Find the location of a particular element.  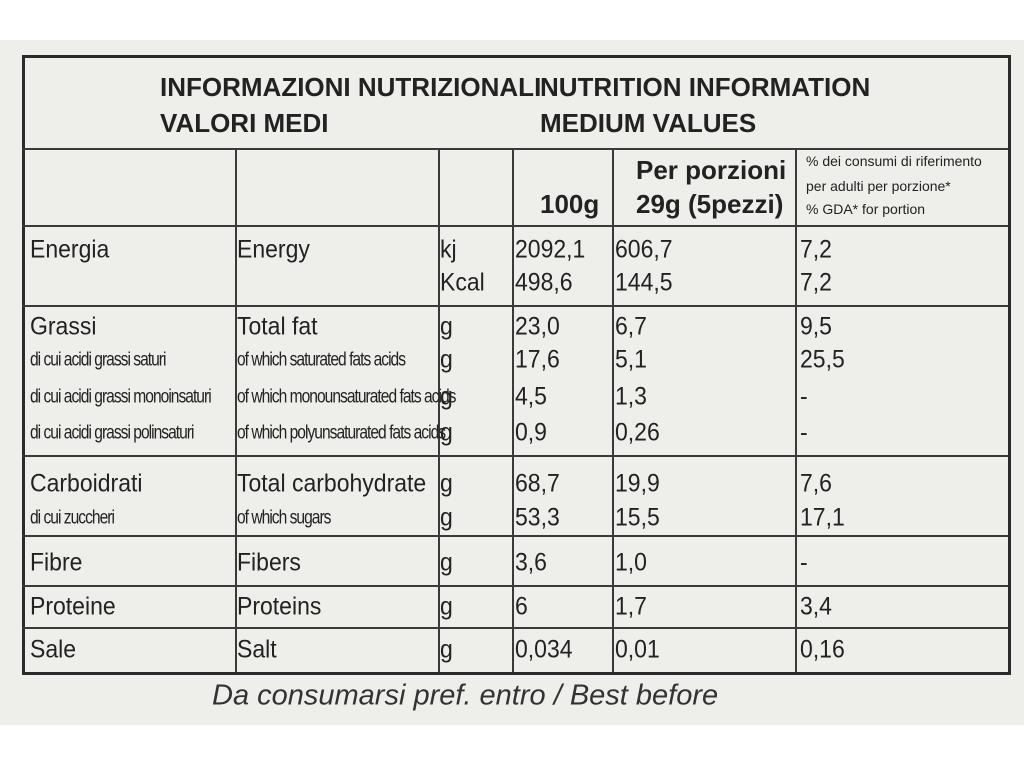

subtitle-en: MEDIUM VALUES is located at coordinates (648, 123).